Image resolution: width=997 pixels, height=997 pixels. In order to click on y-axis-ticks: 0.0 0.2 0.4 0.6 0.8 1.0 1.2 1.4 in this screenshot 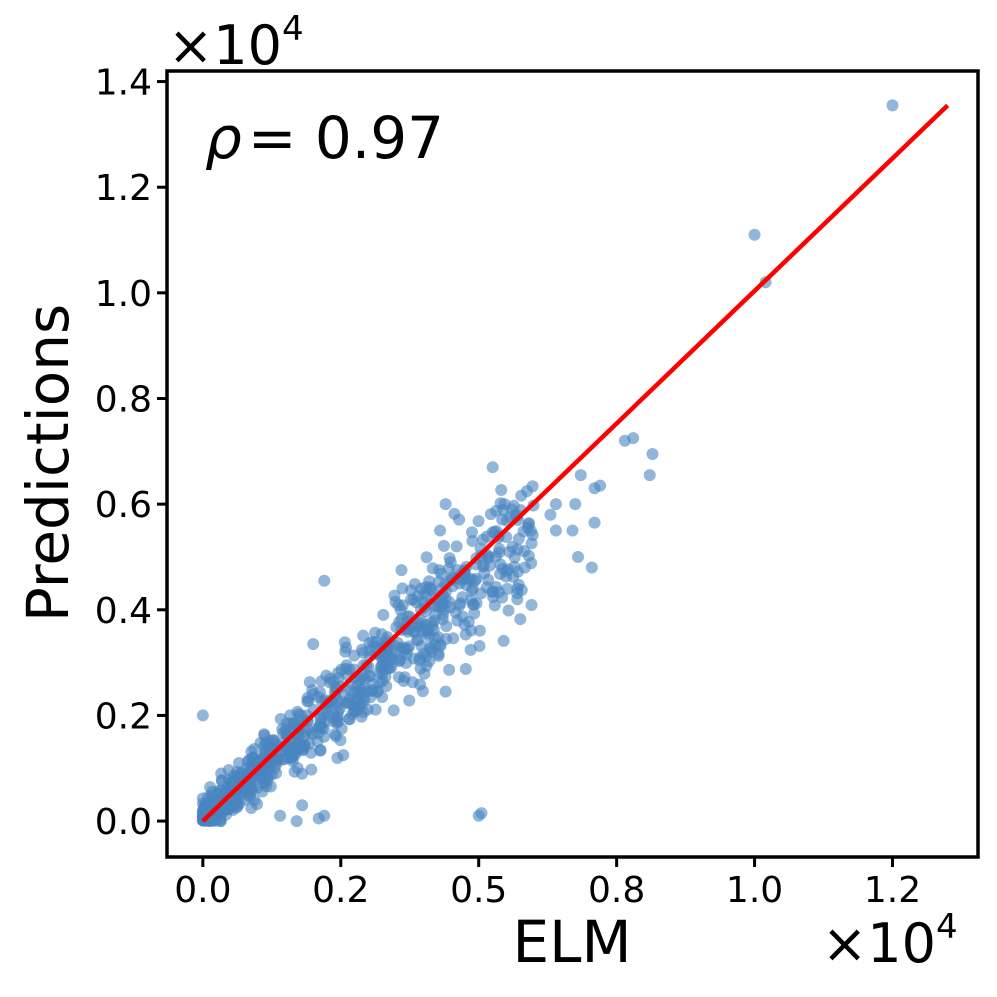, I will do `click(131, 453)`.